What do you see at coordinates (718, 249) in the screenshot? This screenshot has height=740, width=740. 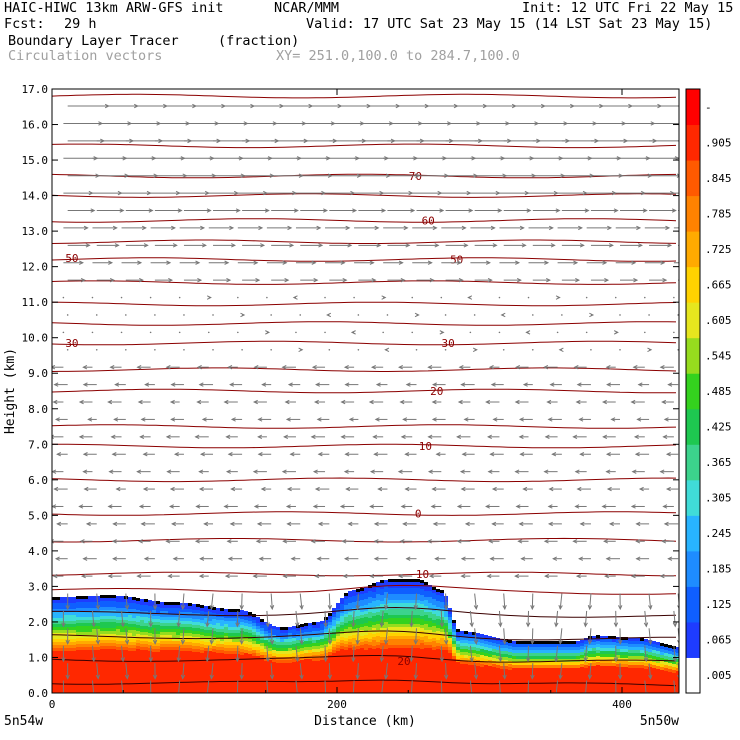 I see `colorbar-label: .725` at bounding box center [718, 249].